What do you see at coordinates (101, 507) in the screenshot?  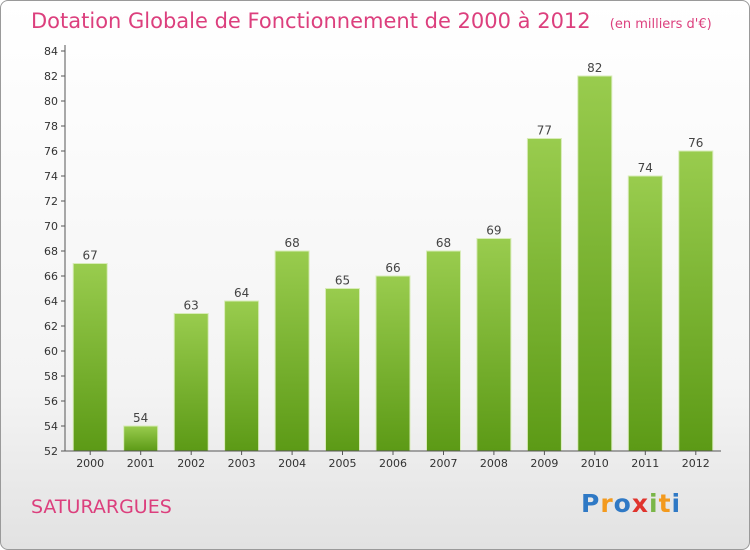 I see `commune-name: SATURARGUES` at bounding box center [101, 507].